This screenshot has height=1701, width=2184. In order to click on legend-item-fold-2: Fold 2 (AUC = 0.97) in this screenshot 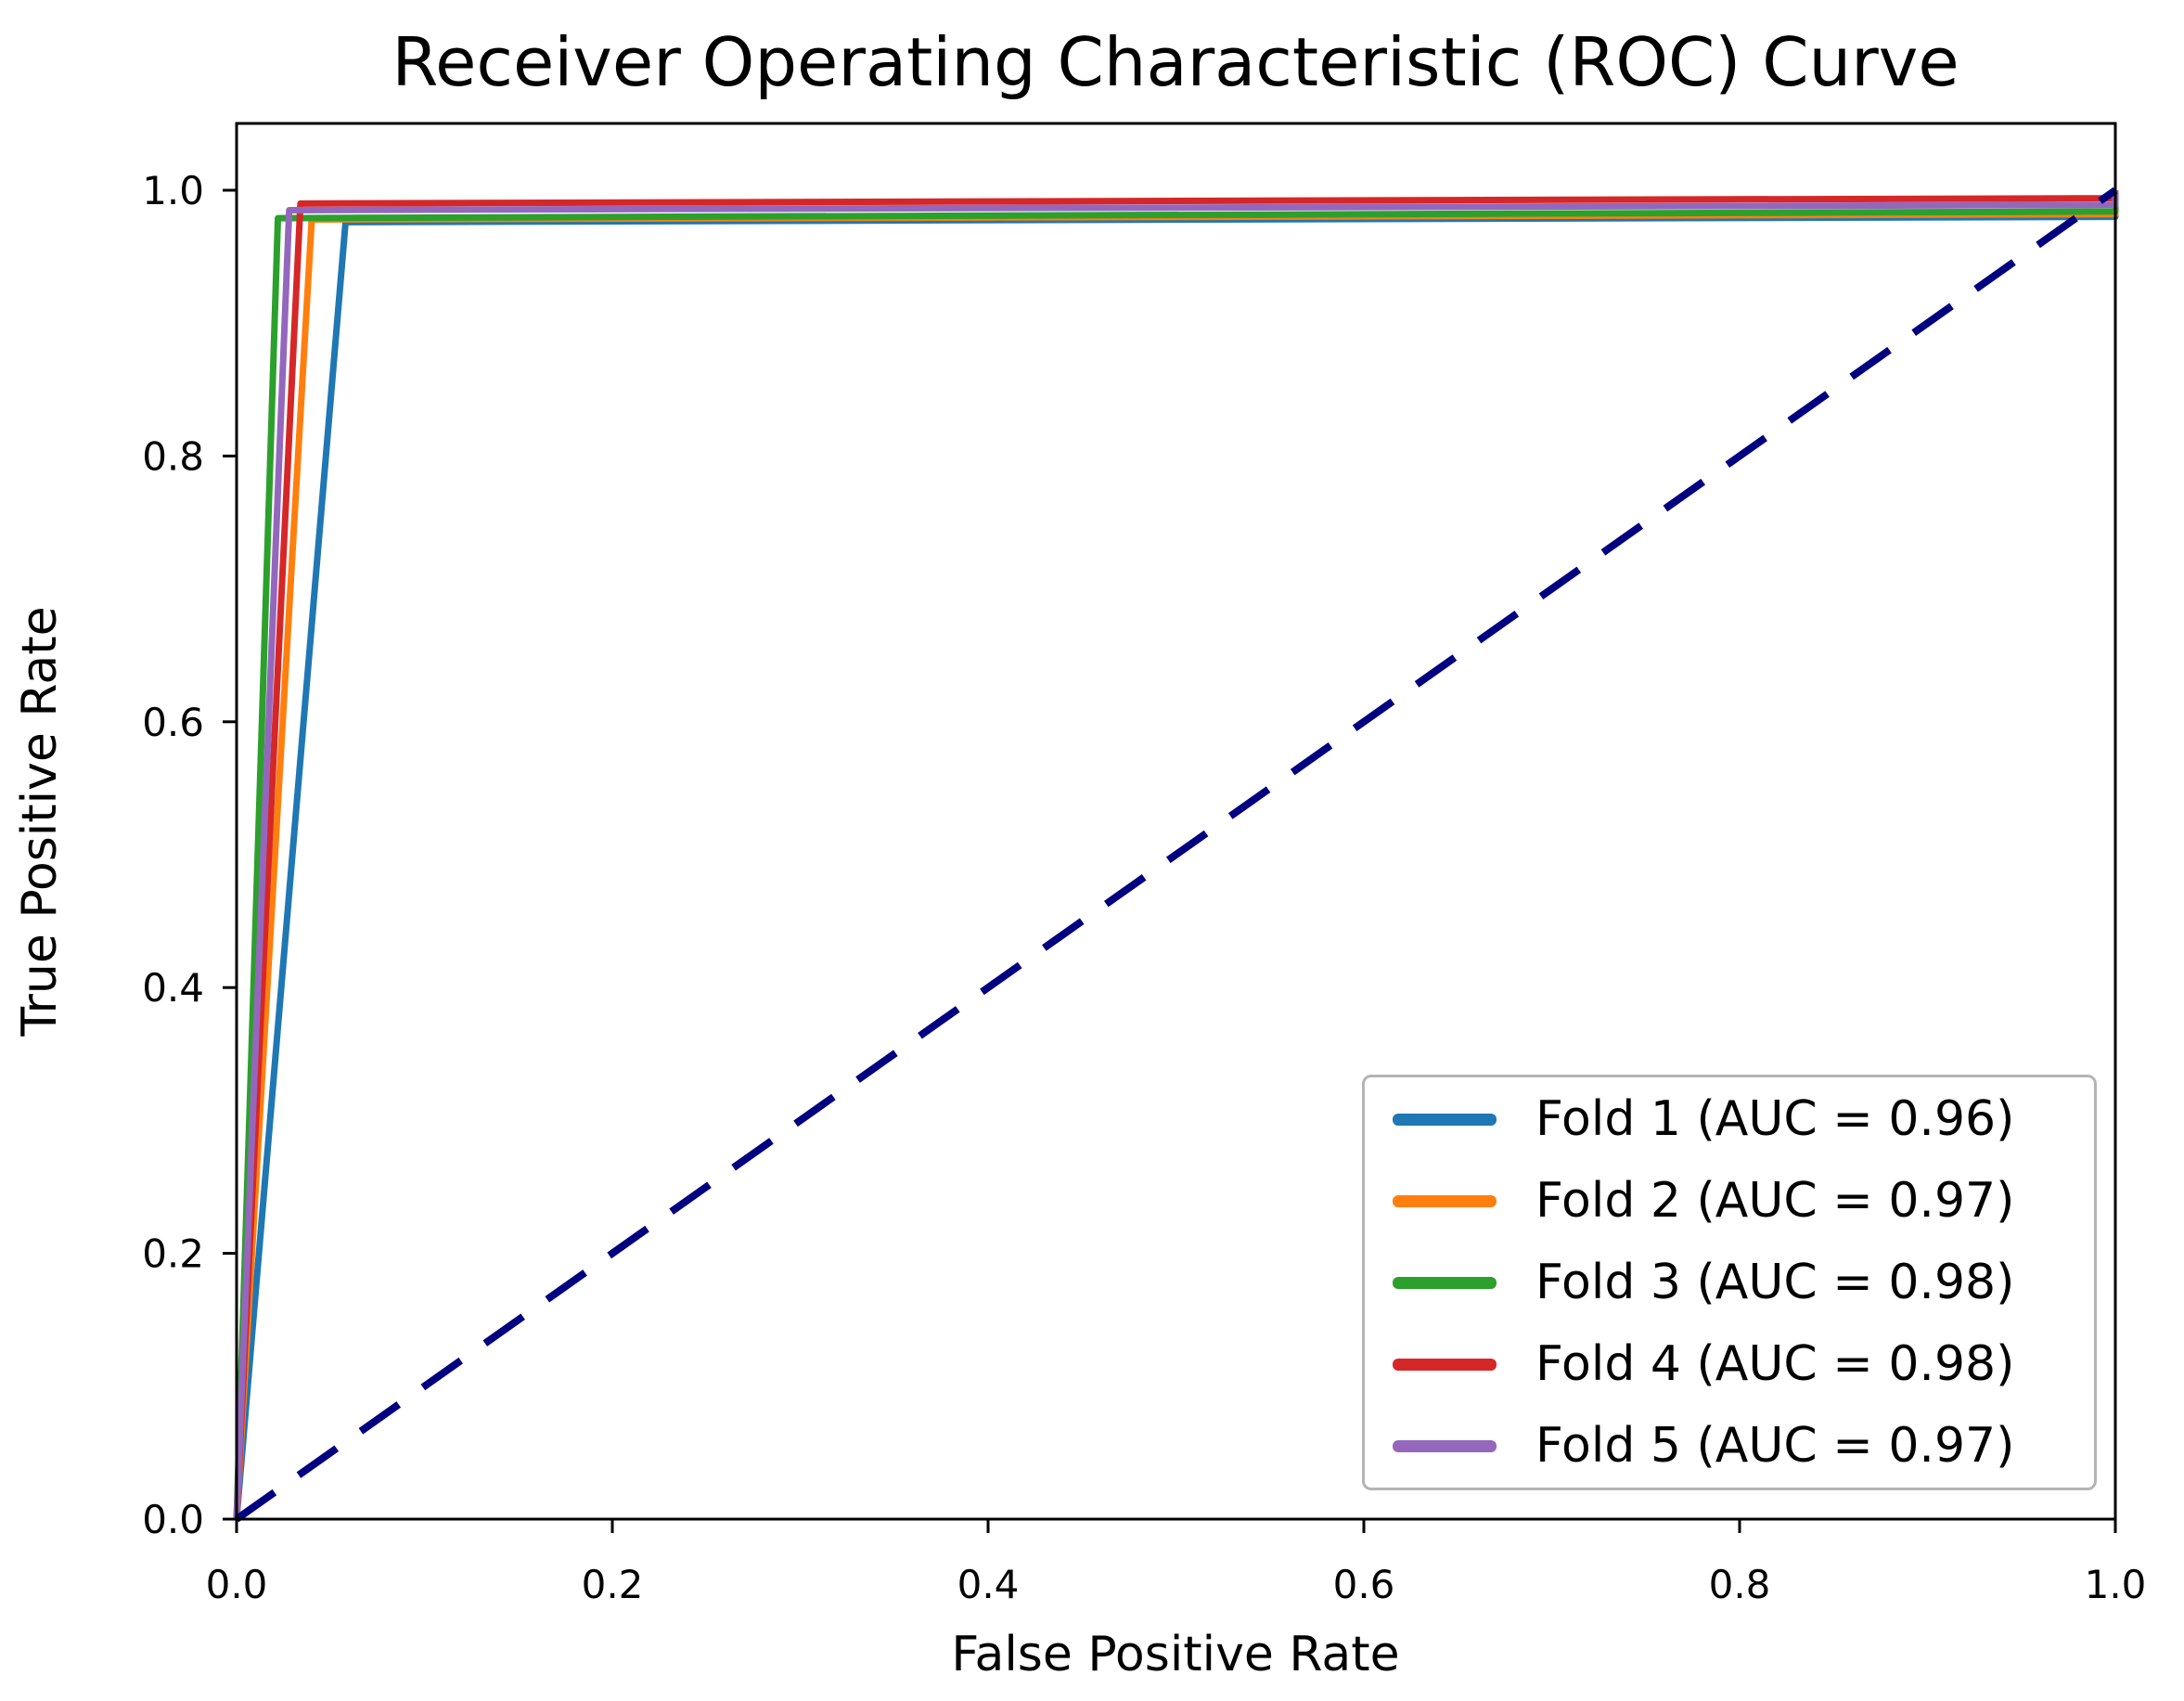, I will do `click(1729, 1201)`.